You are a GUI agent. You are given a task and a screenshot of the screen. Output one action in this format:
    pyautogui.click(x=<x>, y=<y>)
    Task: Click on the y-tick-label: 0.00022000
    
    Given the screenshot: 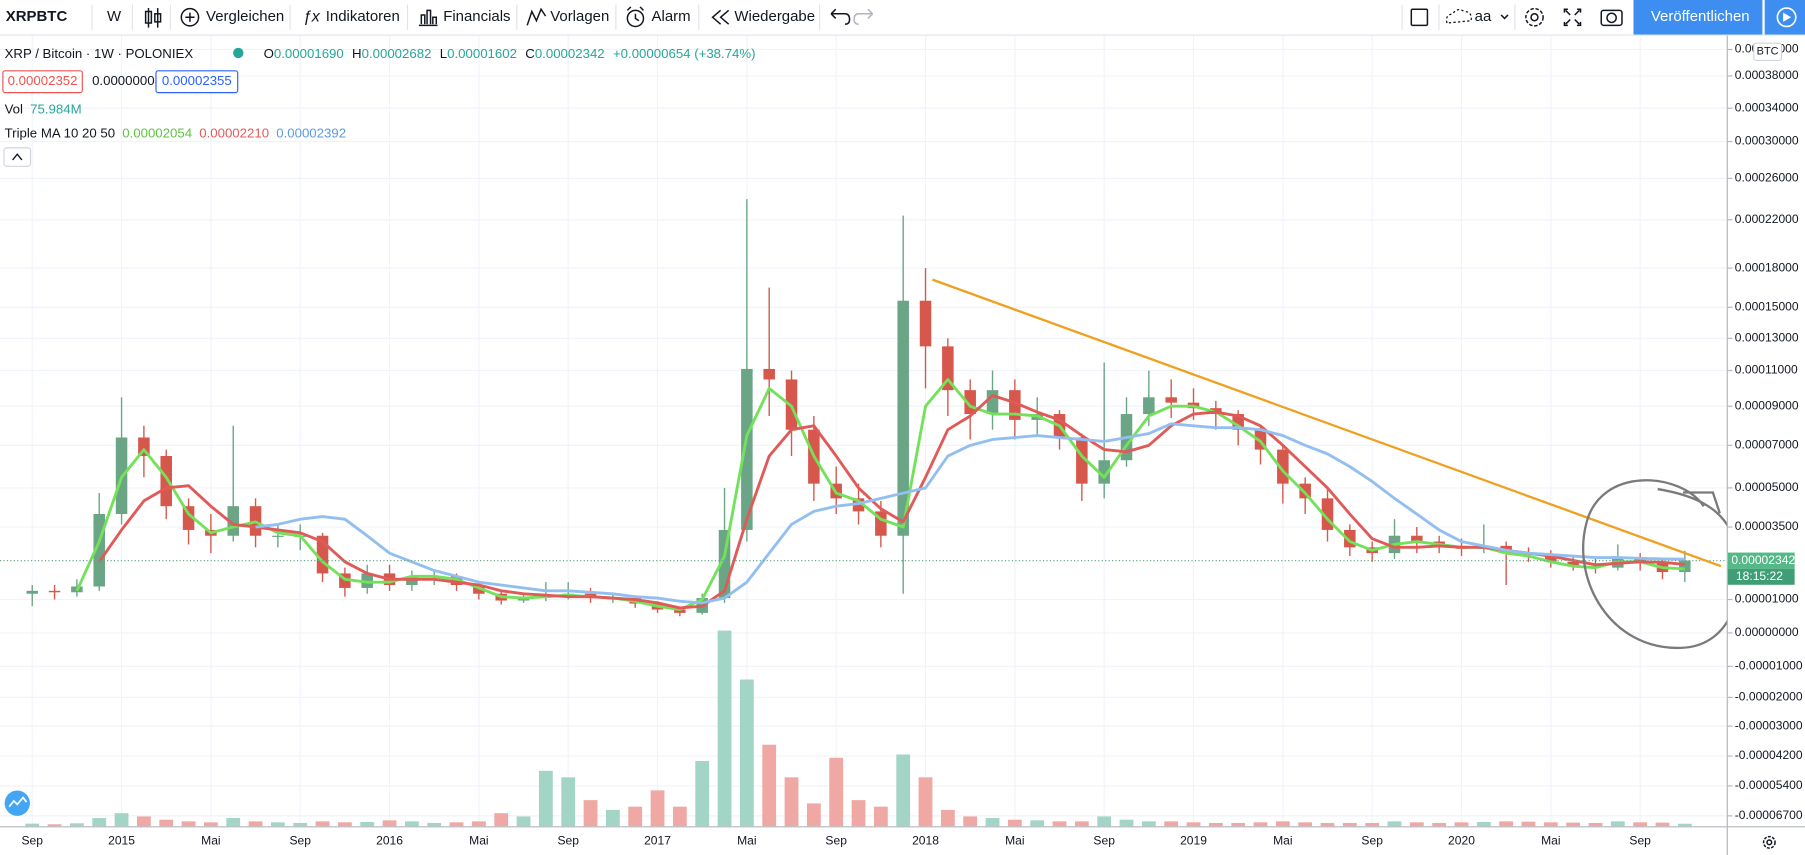 What is the action you would take?
    pyautogui.click(x=1767, y=219)
    